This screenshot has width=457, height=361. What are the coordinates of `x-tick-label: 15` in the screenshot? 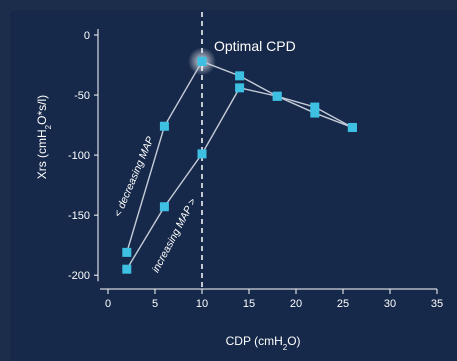 It's located at (249, 304).